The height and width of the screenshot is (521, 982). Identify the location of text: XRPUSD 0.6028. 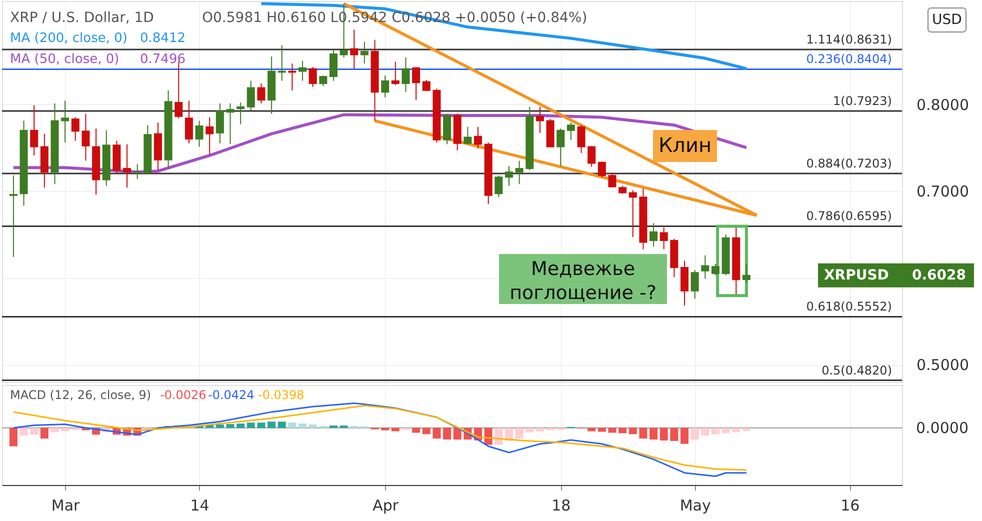
(895, 275).